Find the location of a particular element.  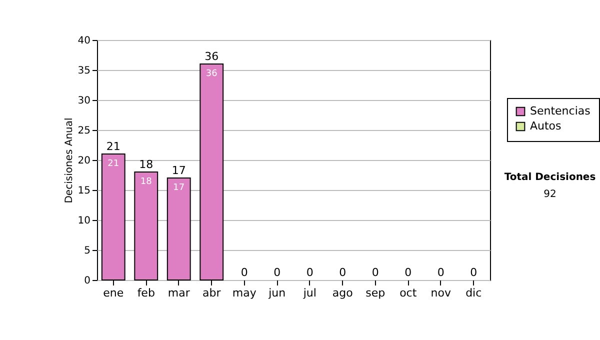

x-tick-label: jun is located at coordinates (277, 293).